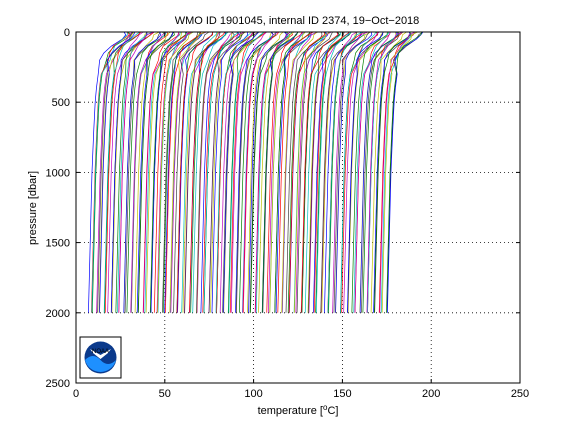 The image size is (576, 437). What do you see at coordinates (58, 384) in the screenshot?
I see `y-tick-label: 2500` at bounding box center [58, 384].